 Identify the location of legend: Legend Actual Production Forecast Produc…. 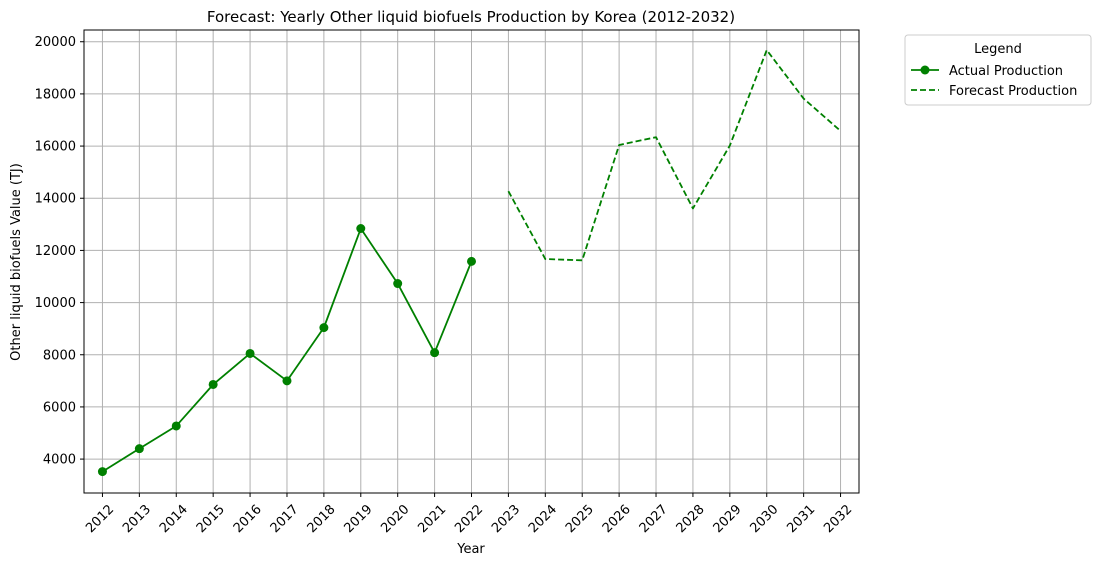
(998, 70).